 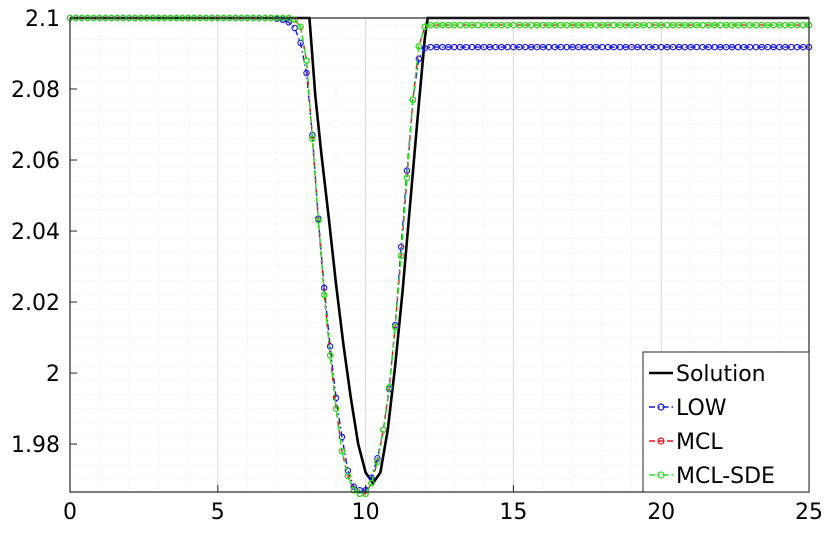 I want to click on legend-label-mcl-sde: MCL-SDE, so click(x=725, y=476).